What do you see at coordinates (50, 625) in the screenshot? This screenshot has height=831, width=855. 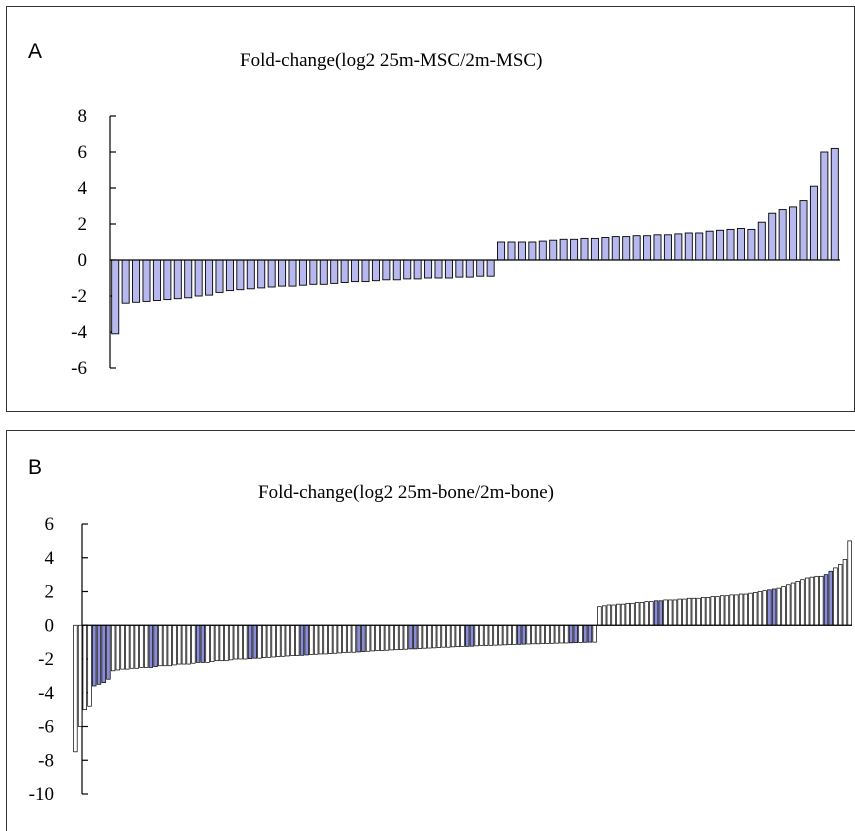 I see `chart-b-y-tick-label: 0` at bounding box center [50, 625].